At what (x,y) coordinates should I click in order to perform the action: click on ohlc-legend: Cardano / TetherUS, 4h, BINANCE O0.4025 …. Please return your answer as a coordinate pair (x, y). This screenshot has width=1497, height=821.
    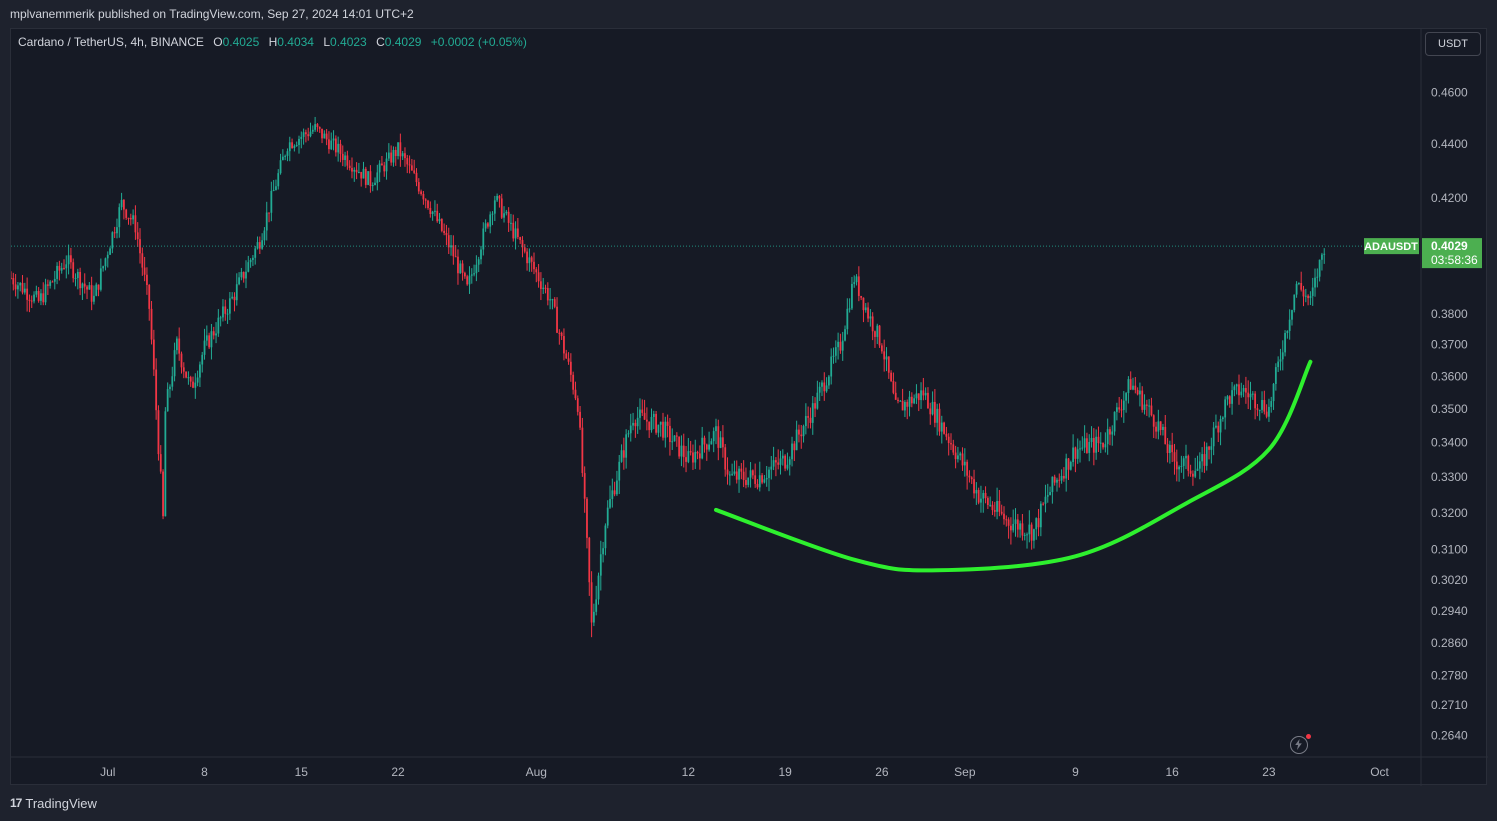
    Looking at the image, I should click on (272, 42).